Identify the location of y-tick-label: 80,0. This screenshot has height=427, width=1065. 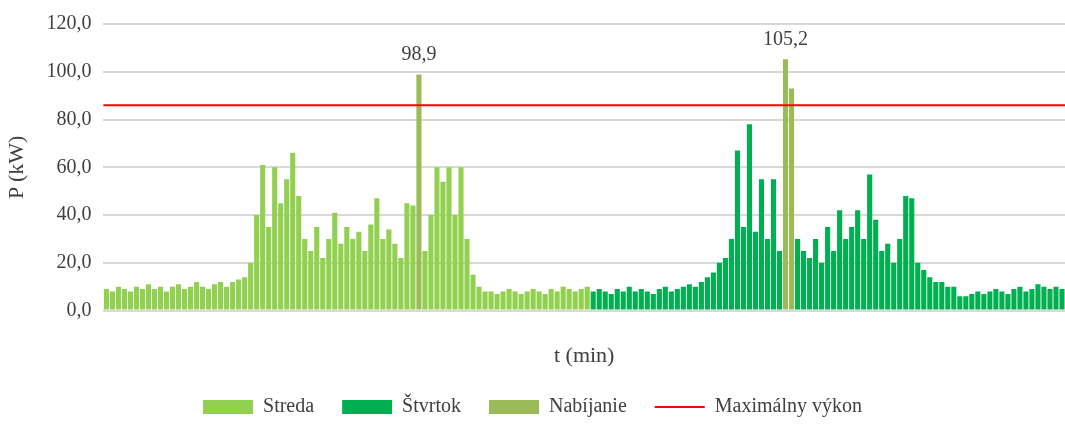
(74, 117).